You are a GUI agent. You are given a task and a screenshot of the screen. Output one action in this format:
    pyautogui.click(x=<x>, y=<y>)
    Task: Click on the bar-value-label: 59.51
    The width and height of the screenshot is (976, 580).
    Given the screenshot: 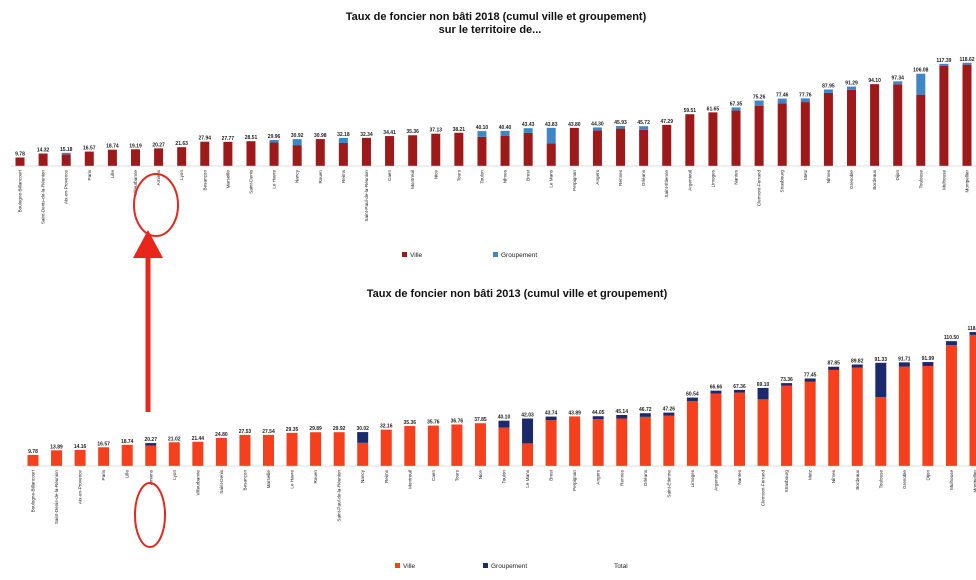 What is the action you would take?
    pyautogui.click(x=690, y=111)
    